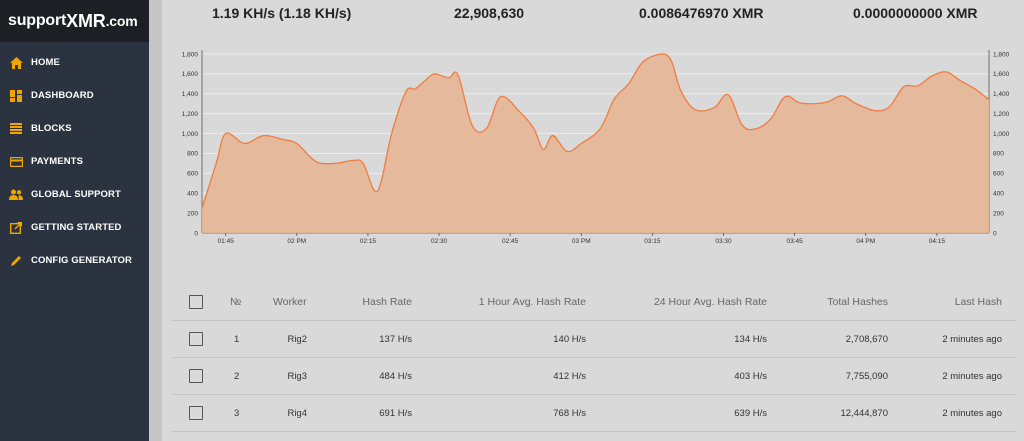 This screenshot has width=1024, height=441. Describe the element at coordinates (57, 161) in the screenshot. I see `sidebar-item-label: PAYMENTS` at that location.